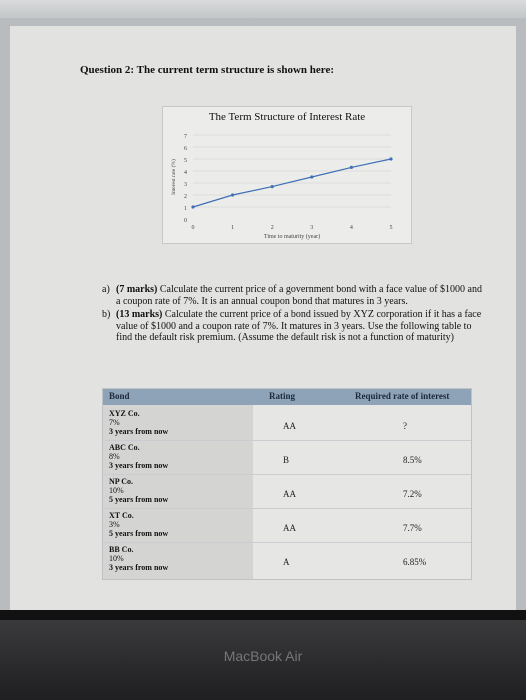  Describe the element at coordinates (185, 161) in the screenshot. I see `y-tick-label: 5` at that location.